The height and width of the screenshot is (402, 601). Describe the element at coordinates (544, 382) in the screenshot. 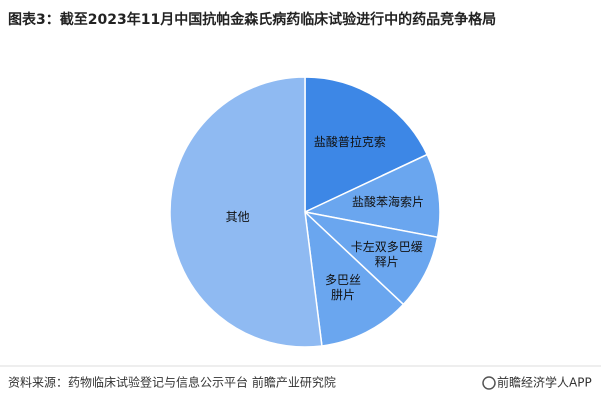

I see `brand: 前瞻经济学人APP` at that location.